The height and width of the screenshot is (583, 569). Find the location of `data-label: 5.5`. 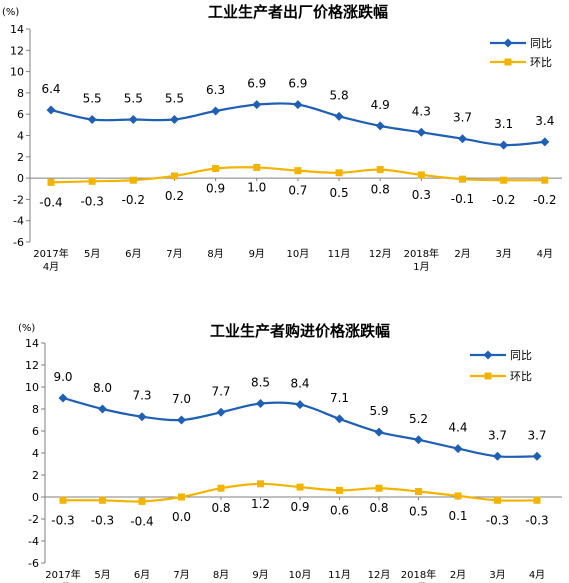

data-label: 5.5 is located at coordinates (133, 99).